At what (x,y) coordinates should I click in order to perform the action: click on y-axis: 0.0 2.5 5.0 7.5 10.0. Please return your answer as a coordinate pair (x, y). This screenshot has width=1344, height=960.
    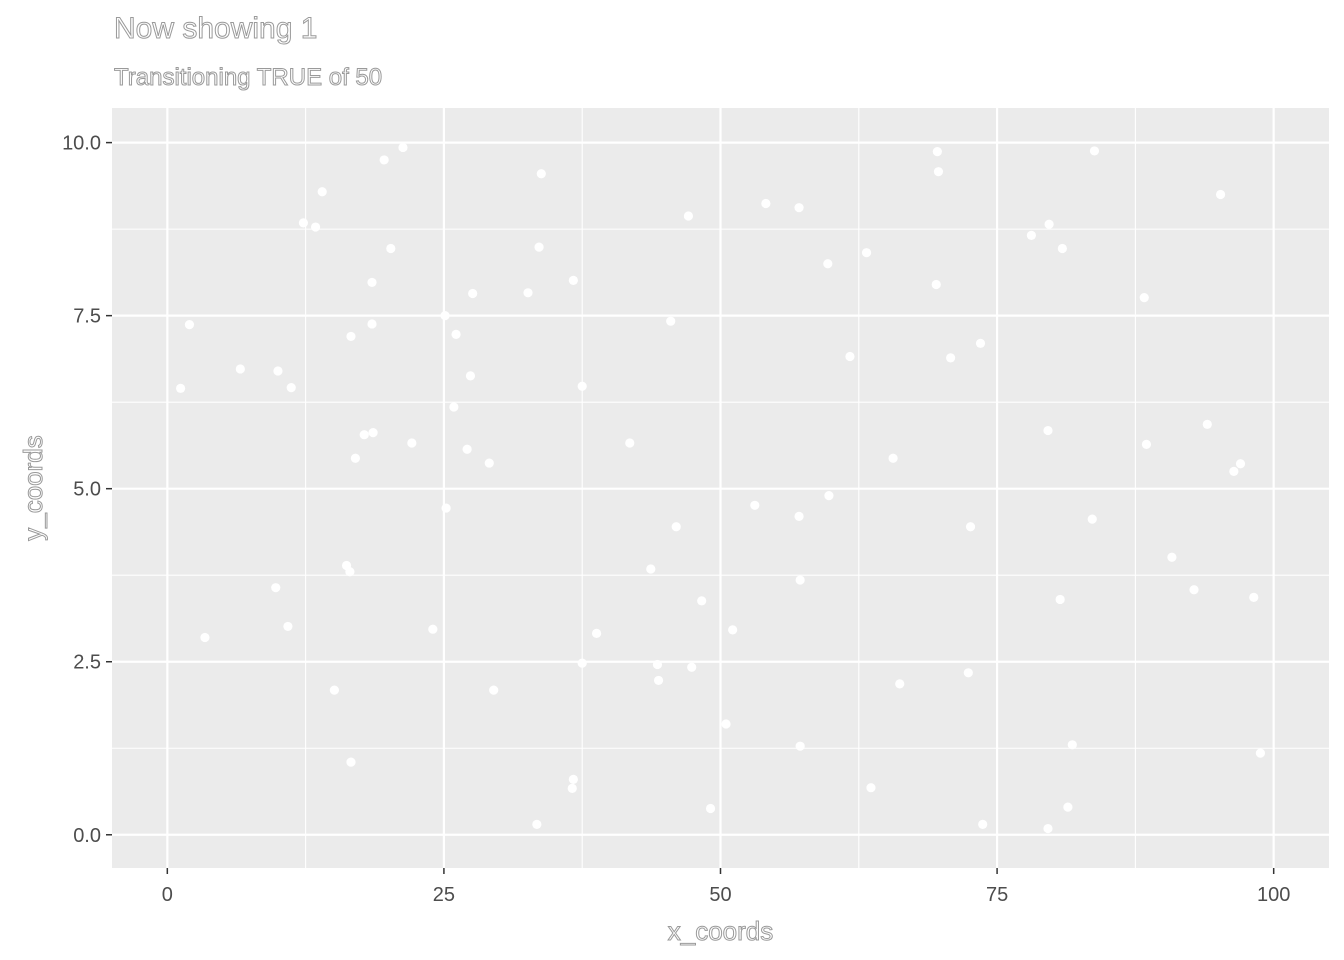
    Looking at the image, I should click on (87, 490).